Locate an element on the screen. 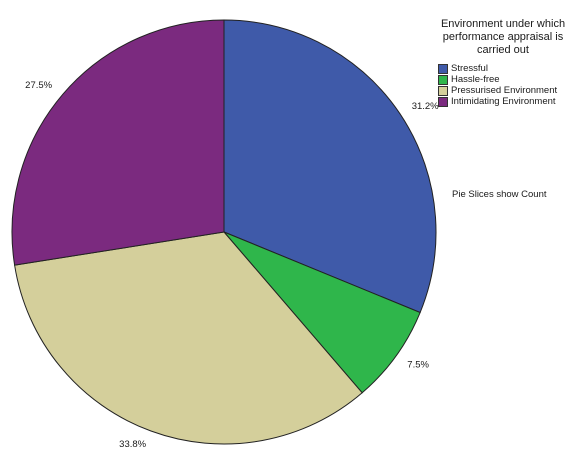  legend-label: Intimidating Environment is located at coordinates (503, 101).